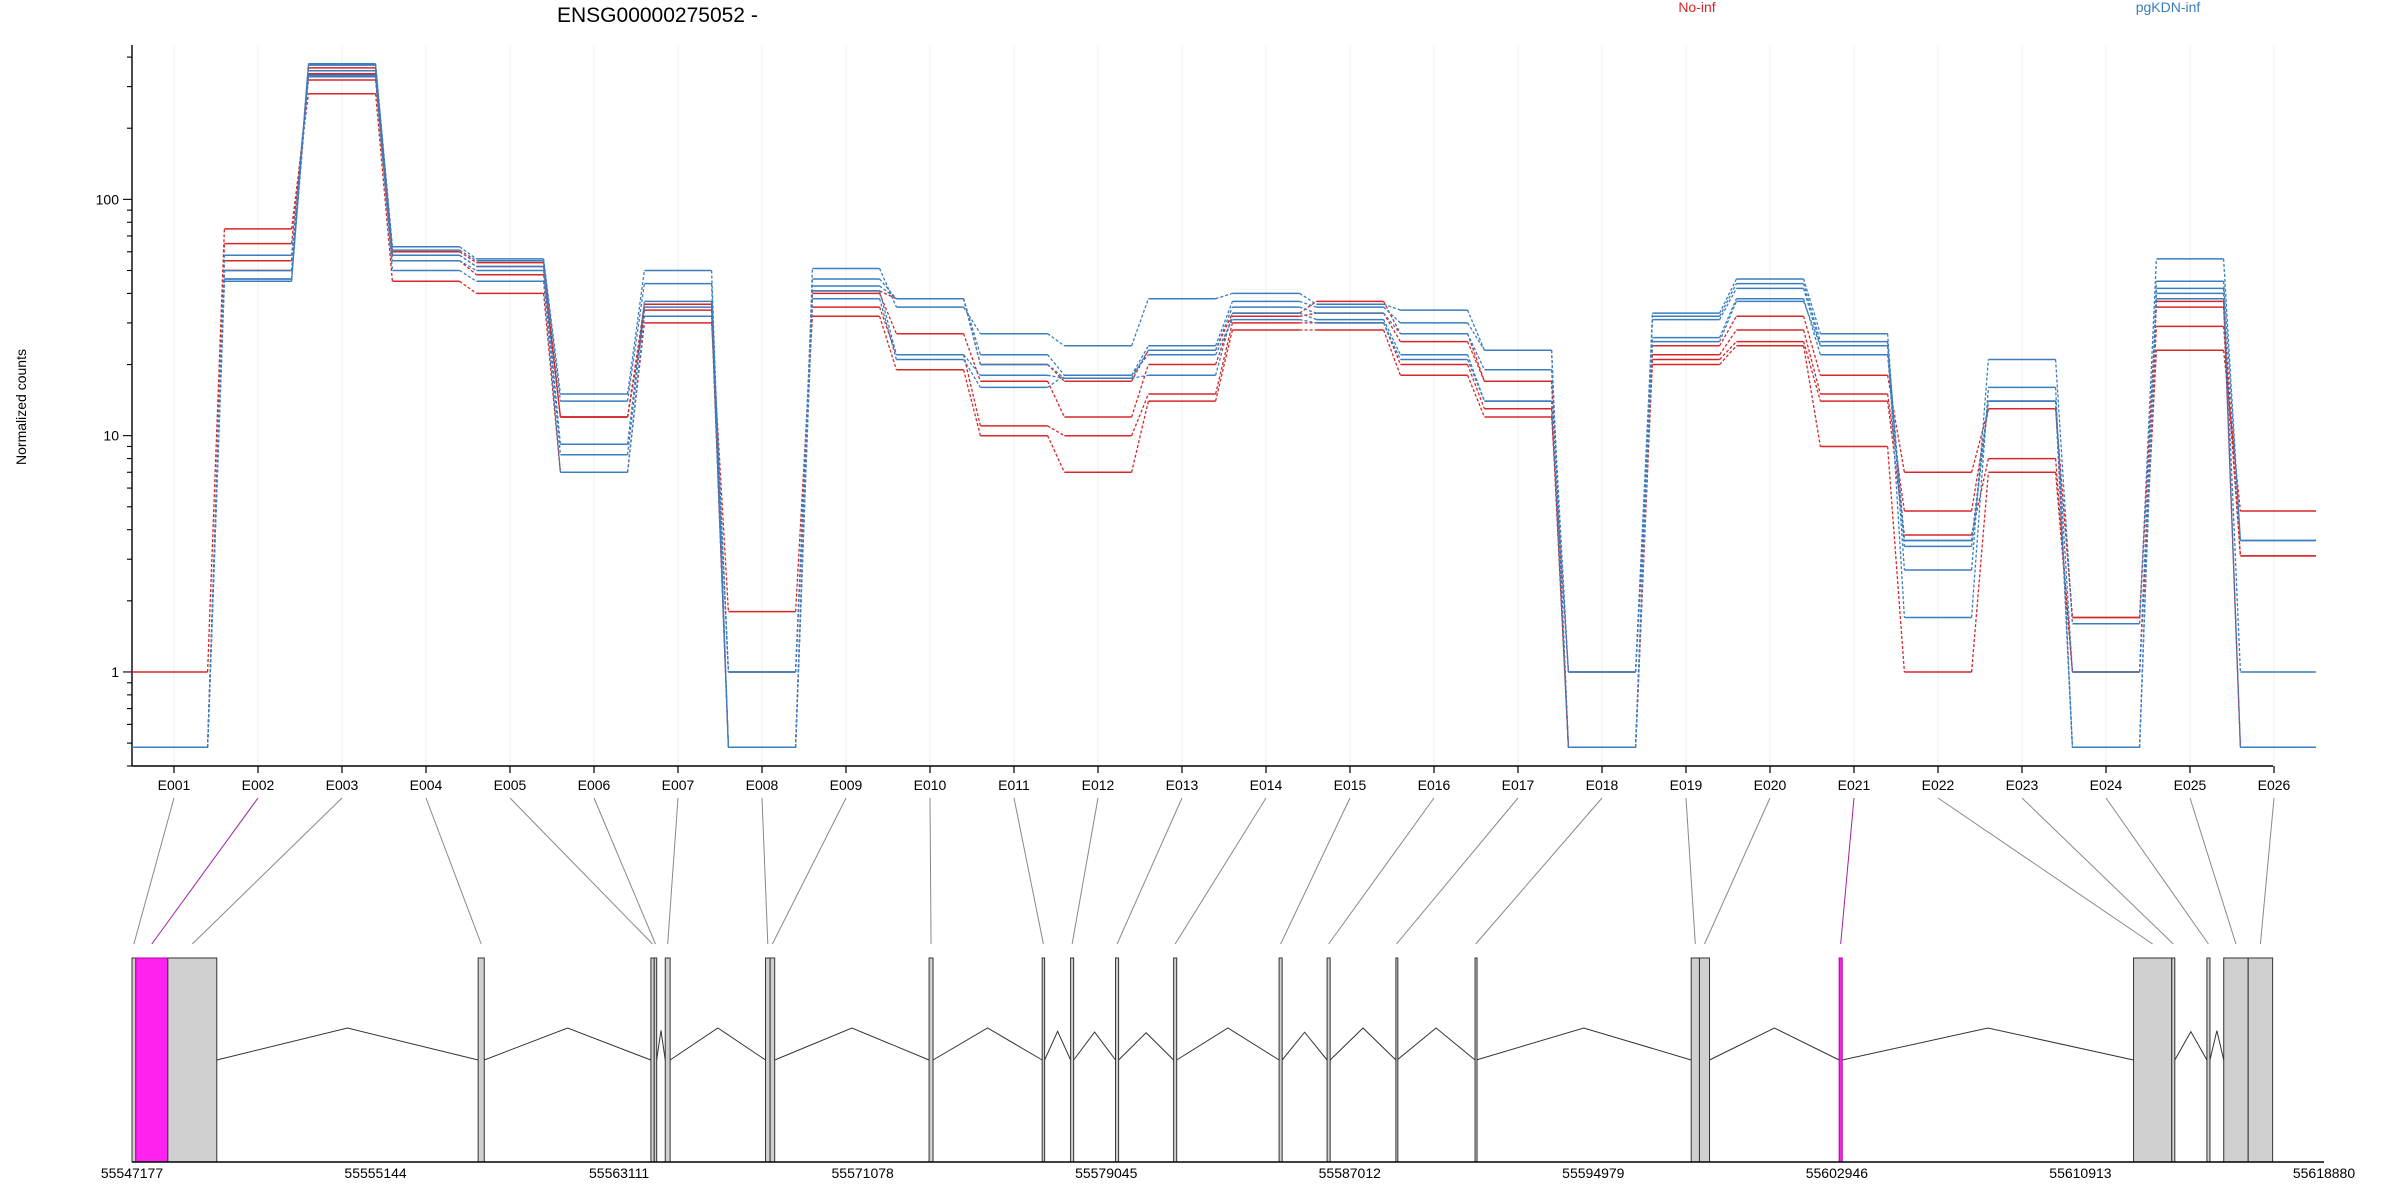  I want to click on connector-e005, so click(581, 871).